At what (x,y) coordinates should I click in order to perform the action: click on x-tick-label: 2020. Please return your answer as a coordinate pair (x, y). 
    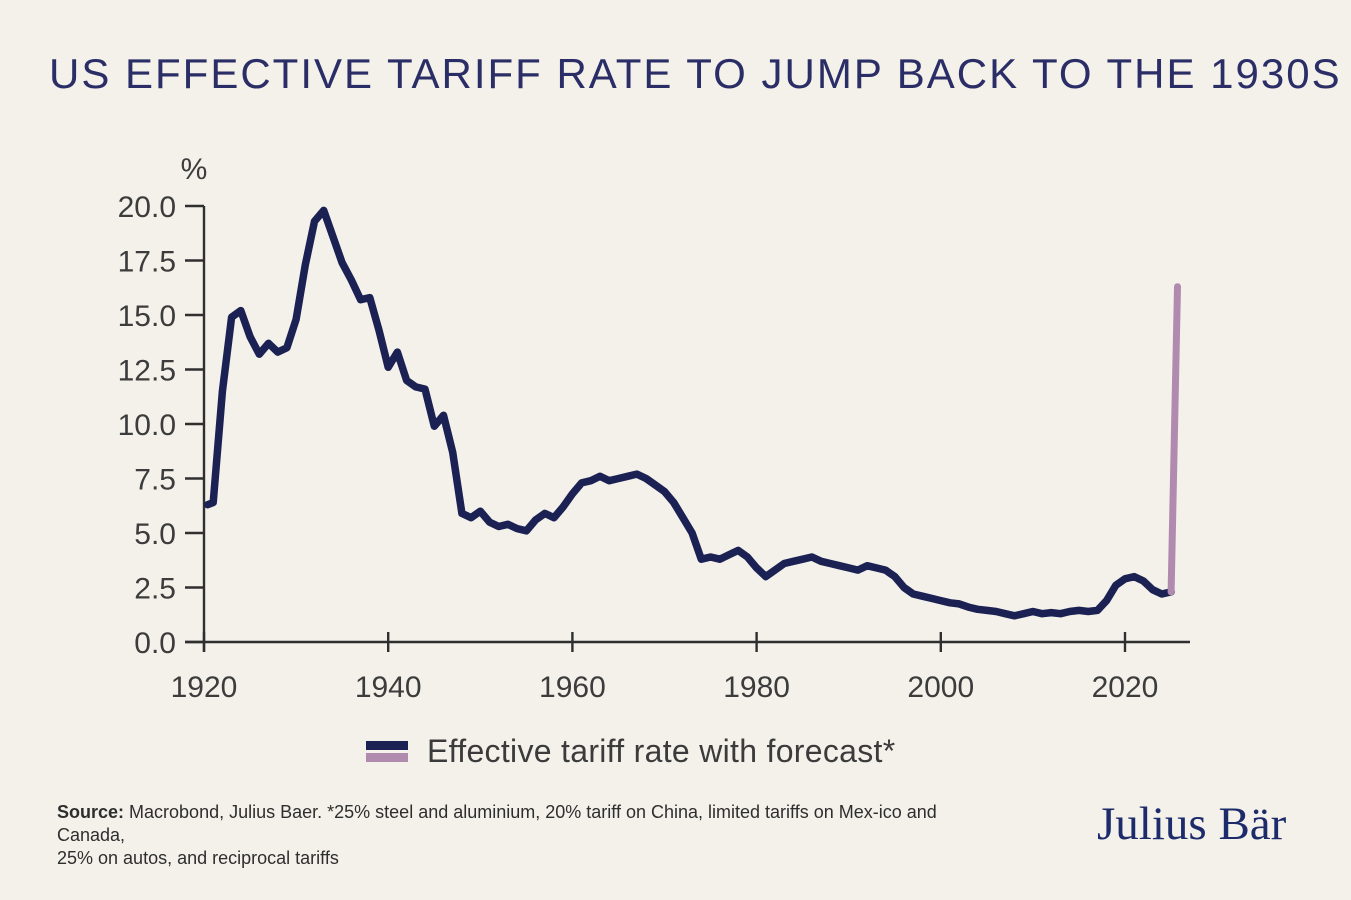
    Looking at the image, I should click on (1125, 687).